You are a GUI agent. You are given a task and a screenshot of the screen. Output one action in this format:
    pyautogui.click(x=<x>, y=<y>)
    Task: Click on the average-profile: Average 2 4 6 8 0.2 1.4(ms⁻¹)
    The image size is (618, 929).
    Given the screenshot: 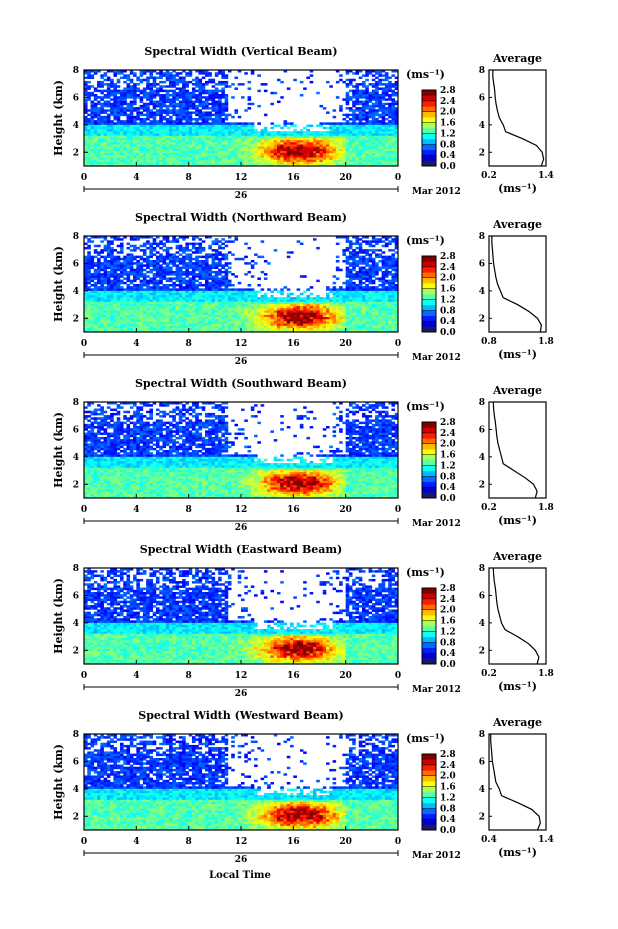 What is the action you would take?
    pyautogui.click(x=516, y=123)
    